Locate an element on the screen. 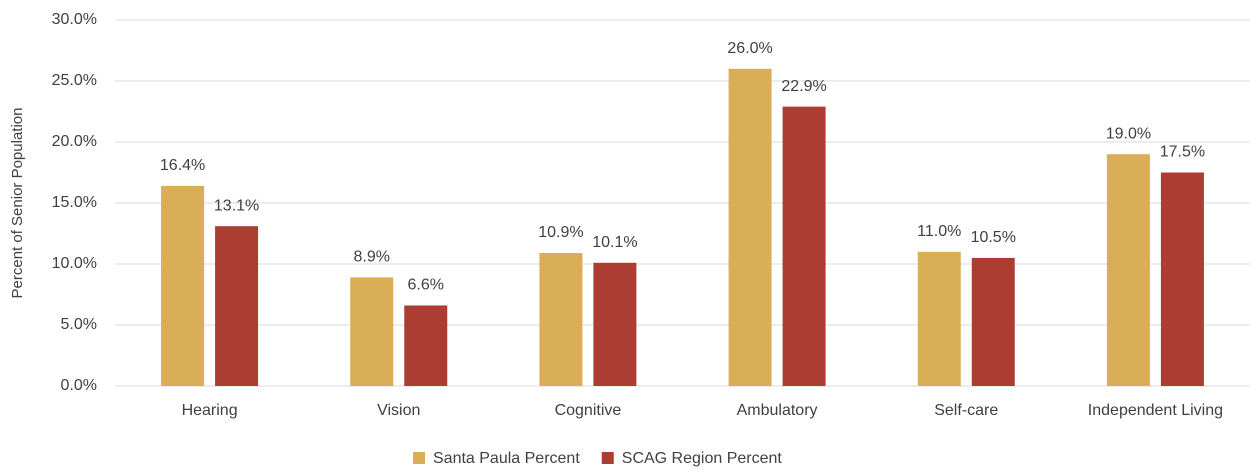  y-tick-label: 5.0% is located at coordinates (79, 324).